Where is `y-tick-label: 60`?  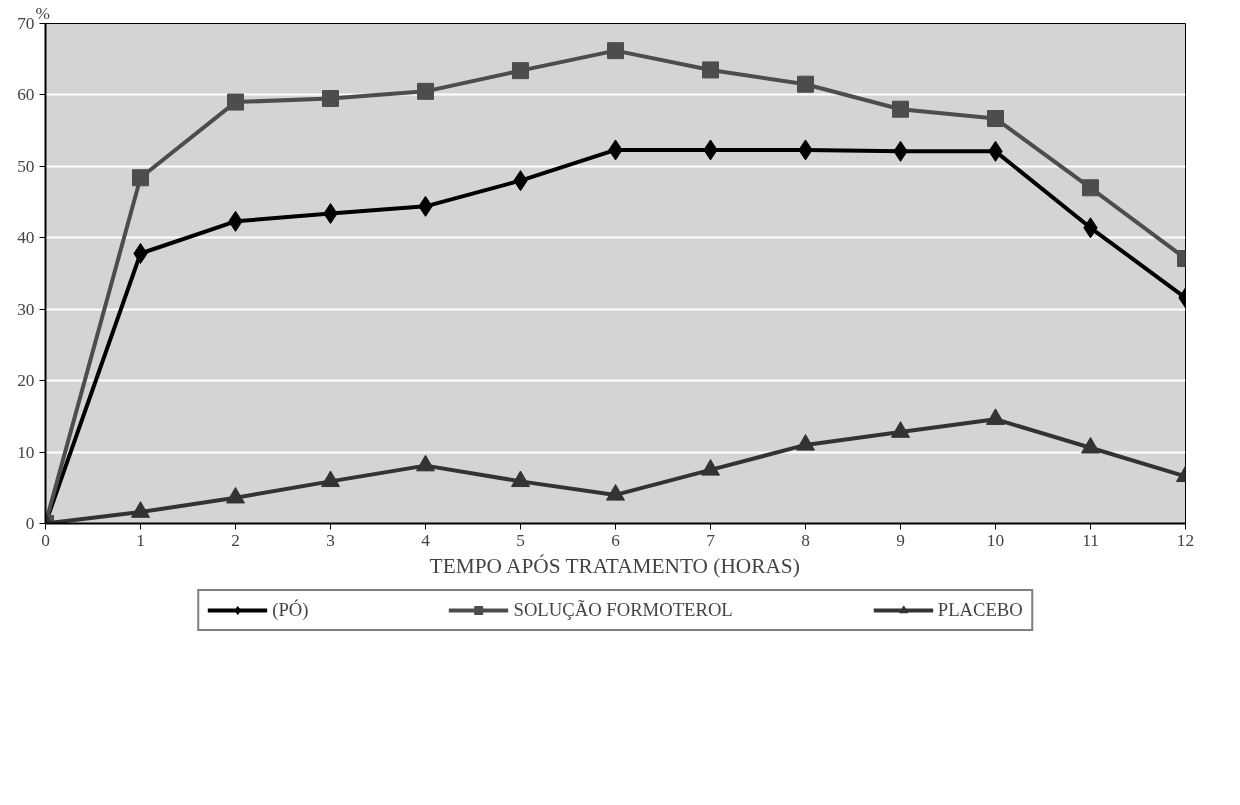 y-tick-label: 60 is located at coordinates (26, 95).